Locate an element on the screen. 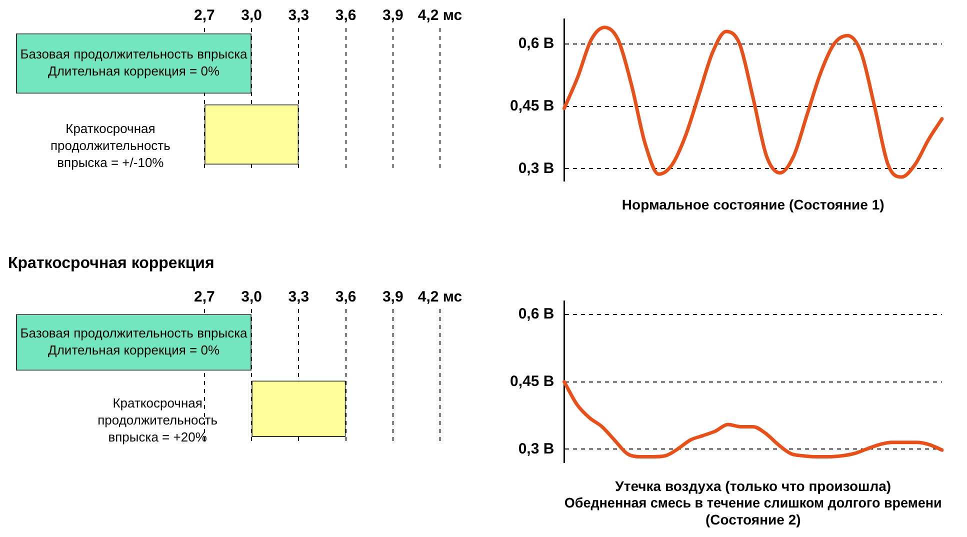  y-tick-label: Краткосрочная продолжительность впрыска = +/-10% is located at coordinates (110, 145).